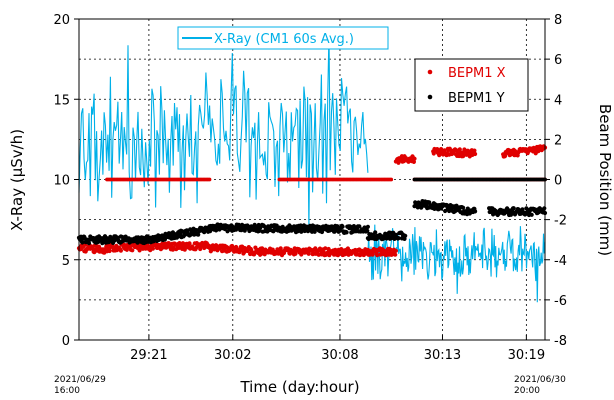  Describe the element at coordinates (66, 341) in the screenshot. I see `y-left-tick-label: 0` at that location.